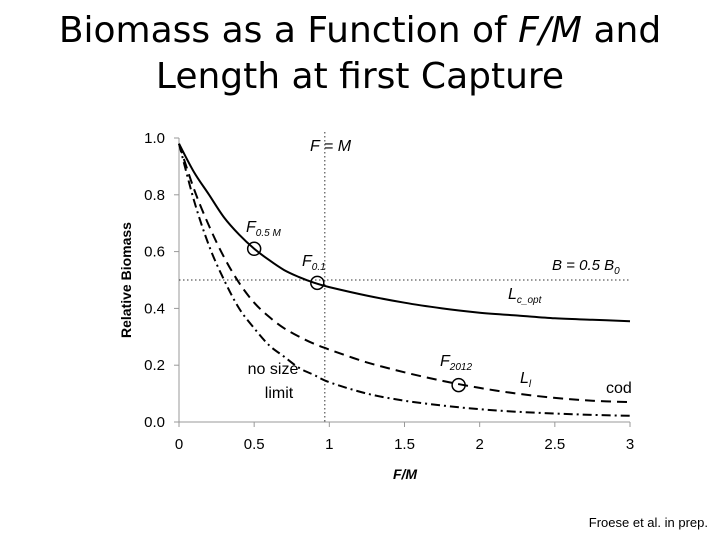  Describe the element at coordinates (525, 296) in the screenshot. I see `lc-opt-label: Lc_opt` at that location.